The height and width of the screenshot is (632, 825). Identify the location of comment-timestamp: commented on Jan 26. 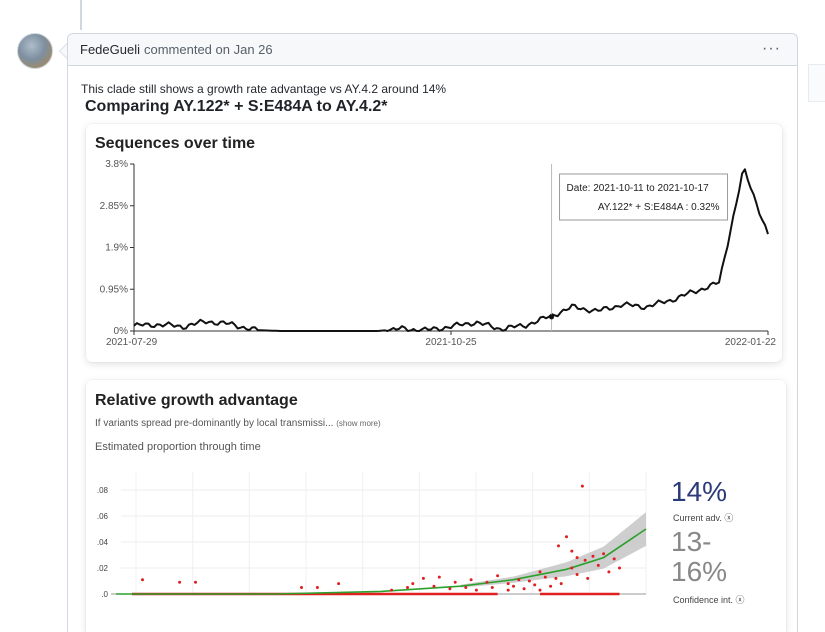
(208, 49).